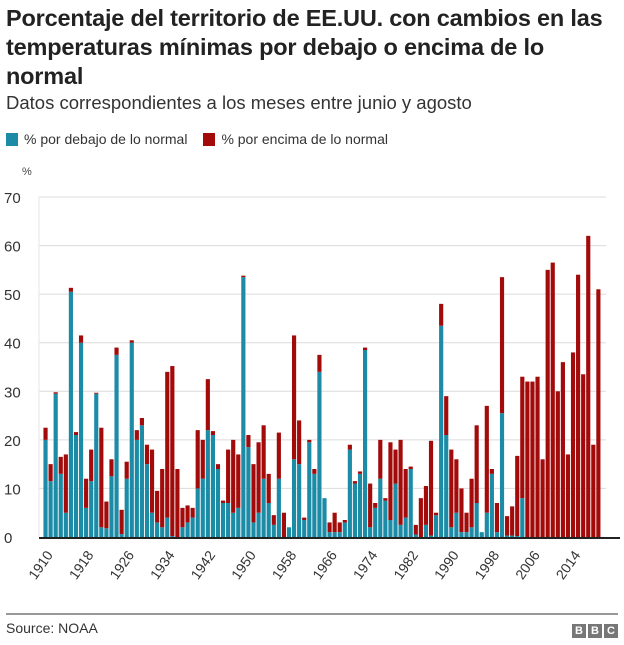 This screenshot has width=624, height=645. Describe the element at coordinates (12, 441) in the screenshot. I see `y-tick-label: 20` at that location.